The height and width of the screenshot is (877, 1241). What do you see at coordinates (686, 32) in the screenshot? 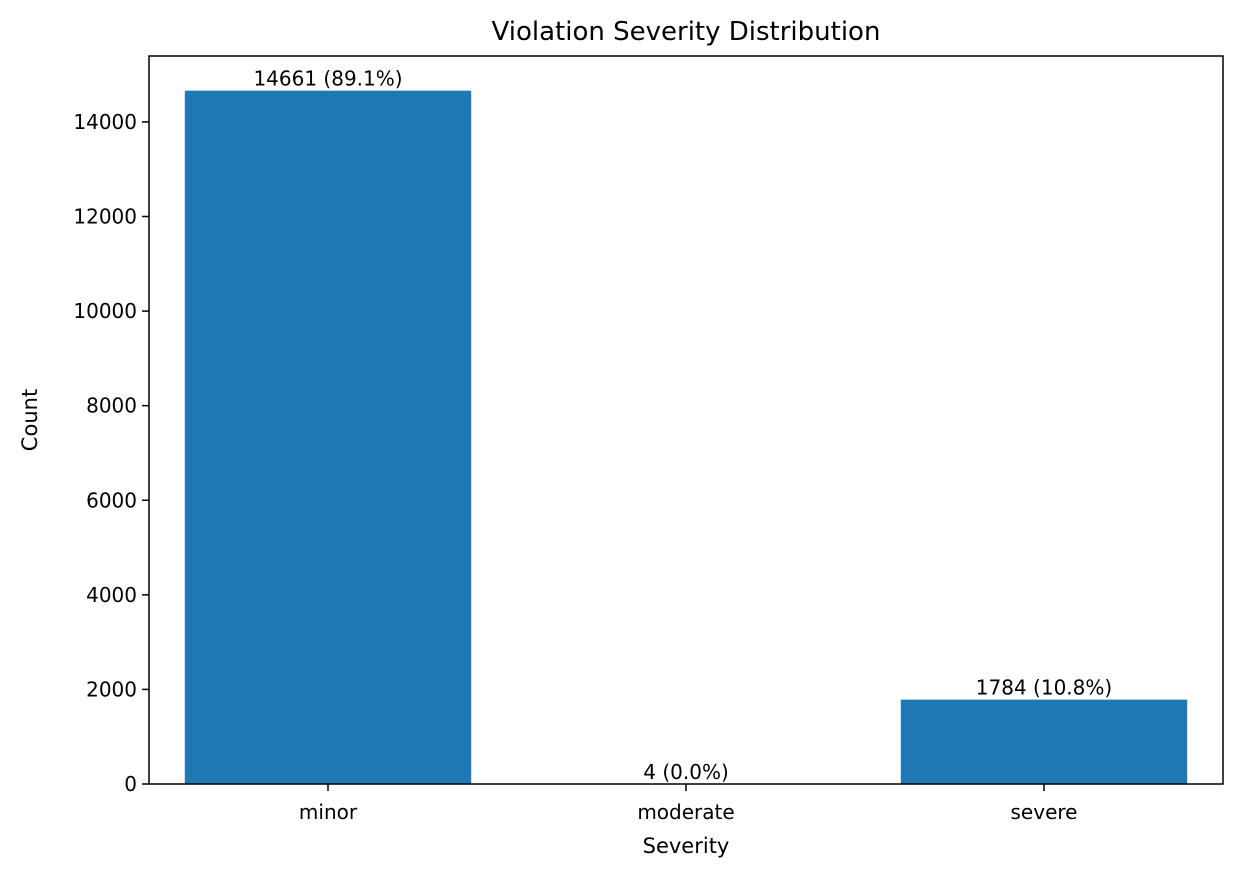
I see `chart-title: Violation Severity Distribution` at bounding box center [686, 32].